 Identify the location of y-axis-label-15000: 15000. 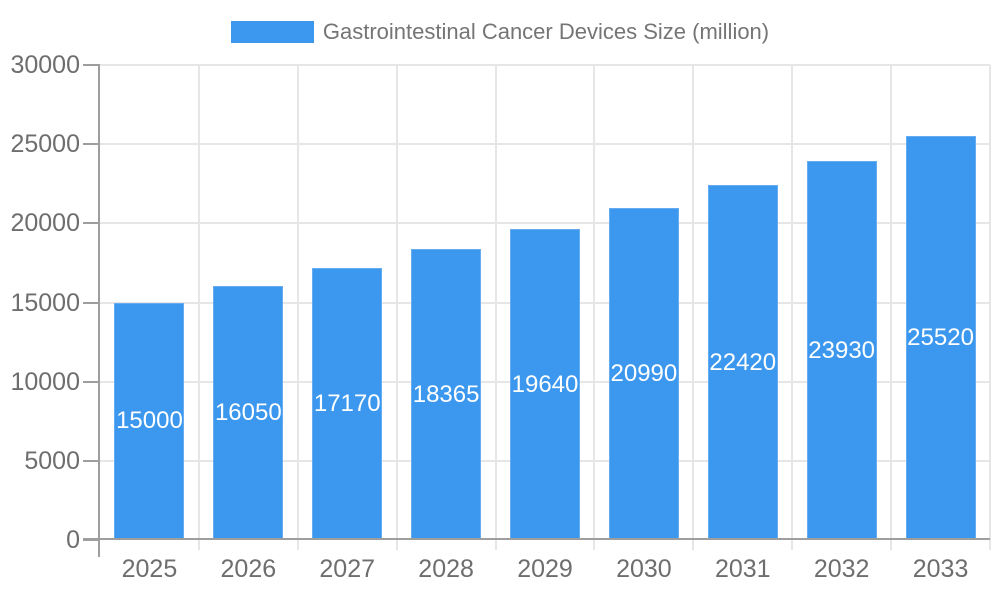
(45, 302).